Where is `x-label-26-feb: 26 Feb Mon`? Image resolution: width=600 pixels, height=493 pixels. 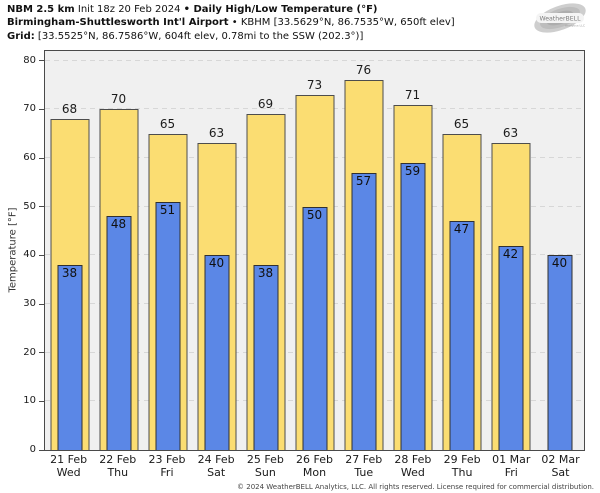 x-label-26-feb: 26 Feb Mon is located at coordinates (314, 466).